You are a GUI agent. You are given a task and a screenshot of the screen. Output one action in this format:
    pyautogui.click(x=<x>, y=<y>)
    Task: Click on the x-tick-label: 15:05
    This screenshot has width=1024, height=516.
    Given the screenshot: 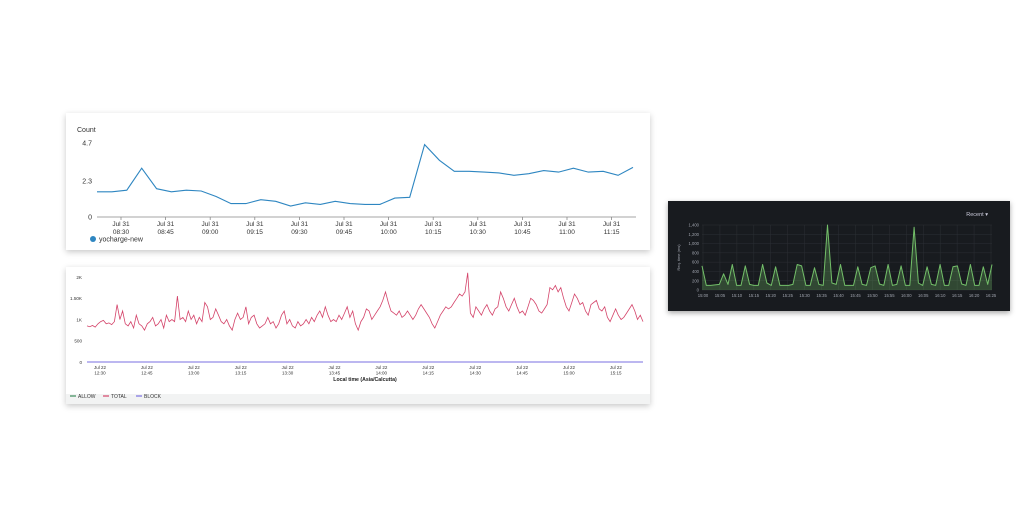 What is the action you would take?
    pyautogui.click(x=720, y=295)
    